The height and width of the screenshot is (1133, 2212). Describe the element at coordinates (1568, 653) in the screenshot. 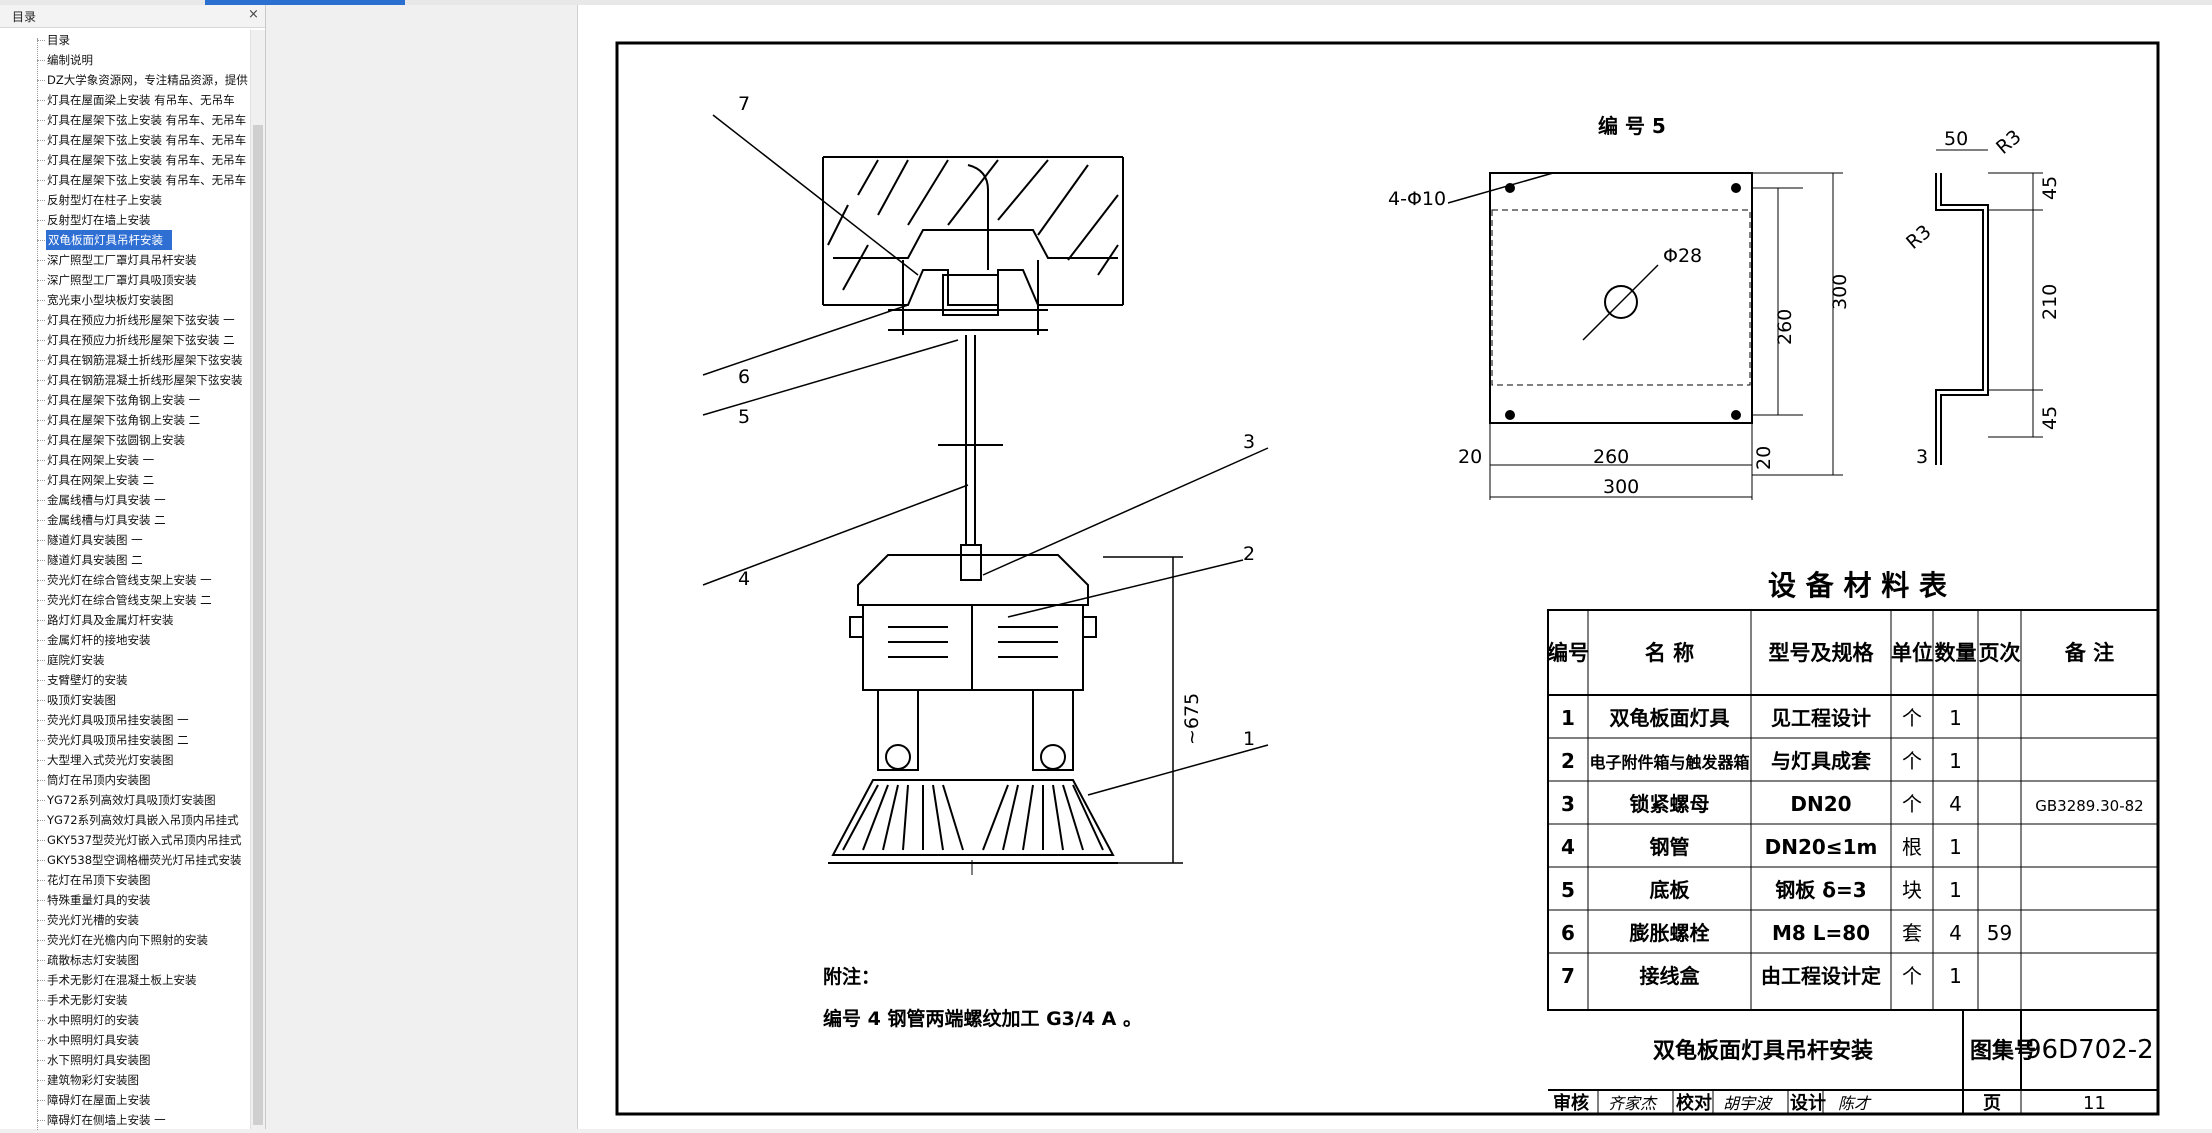

I see `table-header-cell: 编号` at that location.